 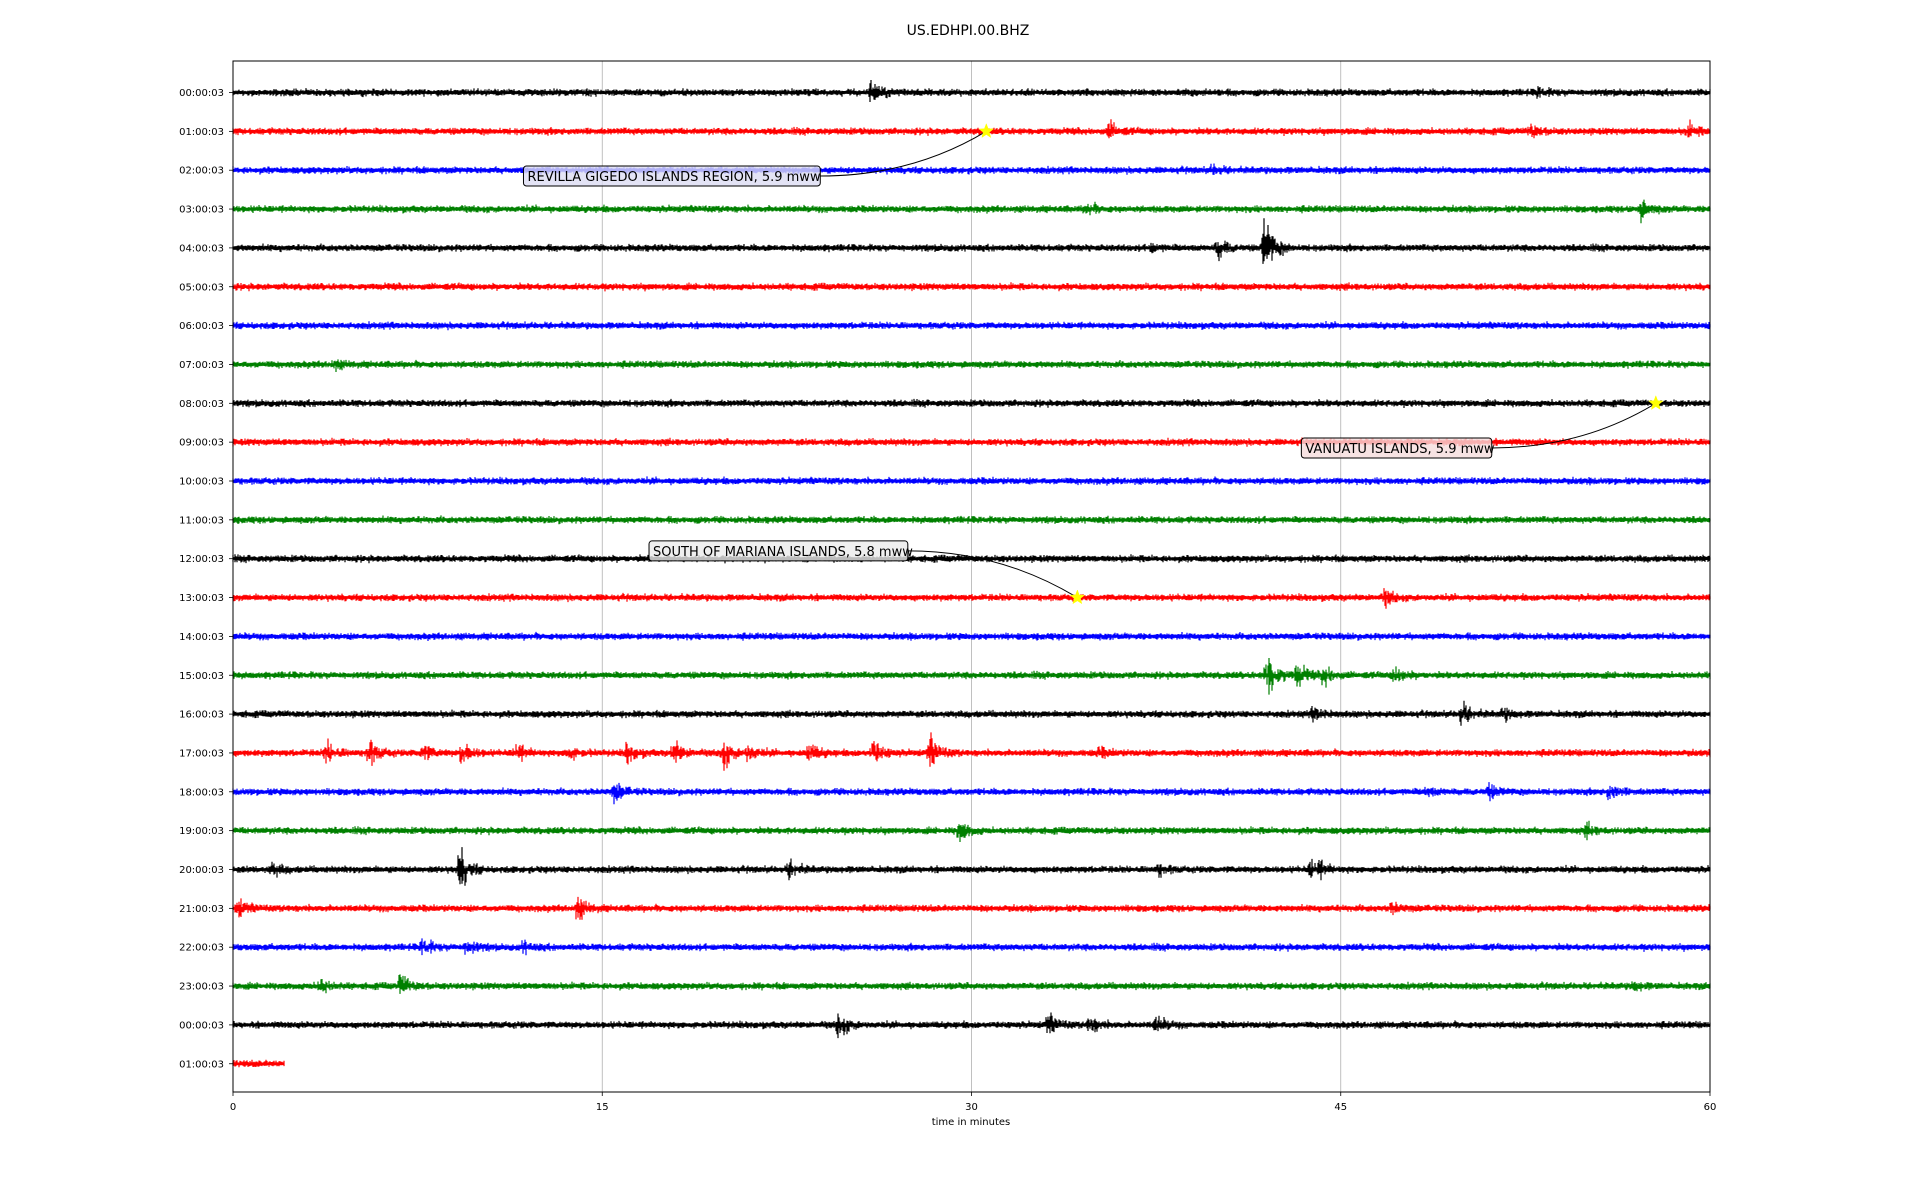 I want to click on event-label: SOUTH OF MARIANA ISLANDS, 5.8 mww, so click(x=783, y=552).